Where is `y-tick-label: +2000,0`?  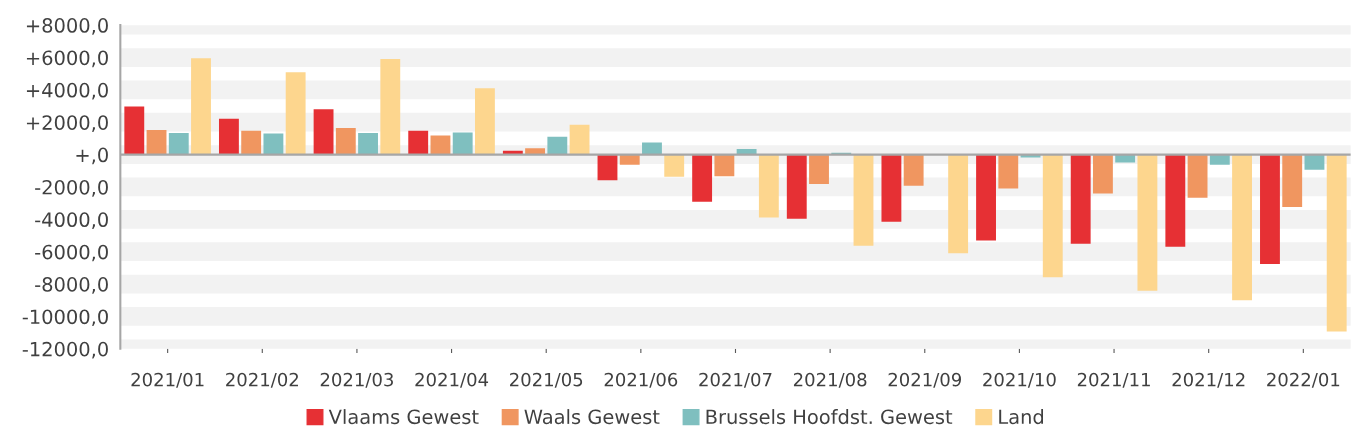
y-tick-label: +2000,0 is located at coordinates (67, 123).